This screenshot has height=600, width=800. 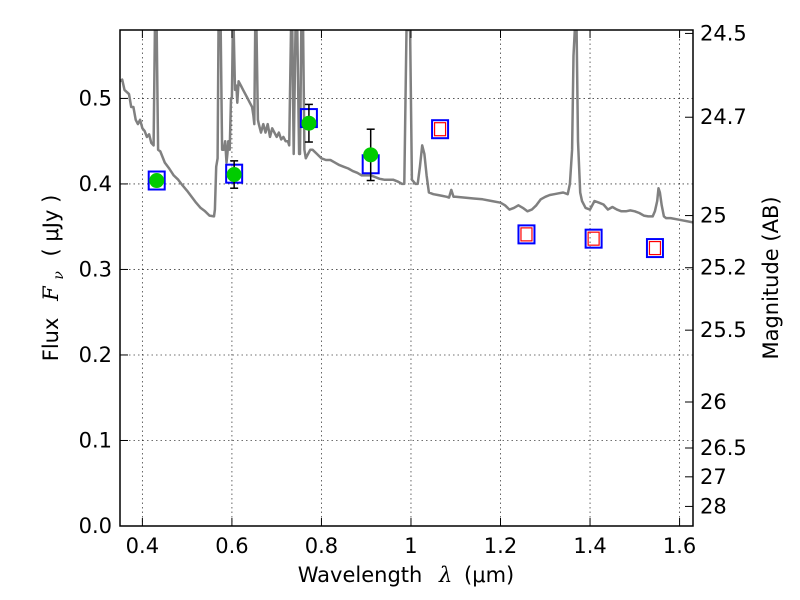 I want to click on y2-tick-label: 28, so click(x=713, y=506).